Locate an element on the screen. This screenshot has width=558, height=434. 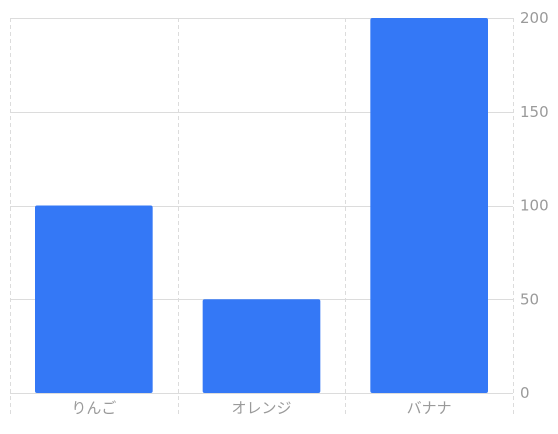
x-tick-label: オレンジ is located at coordinates (261, 408).